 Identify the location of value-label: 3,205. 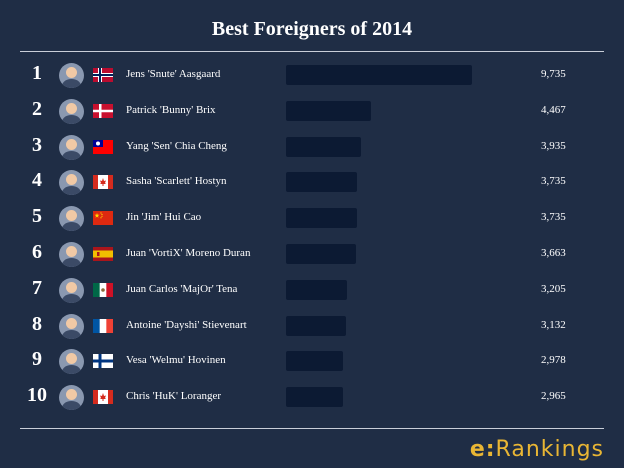
(553, 288).